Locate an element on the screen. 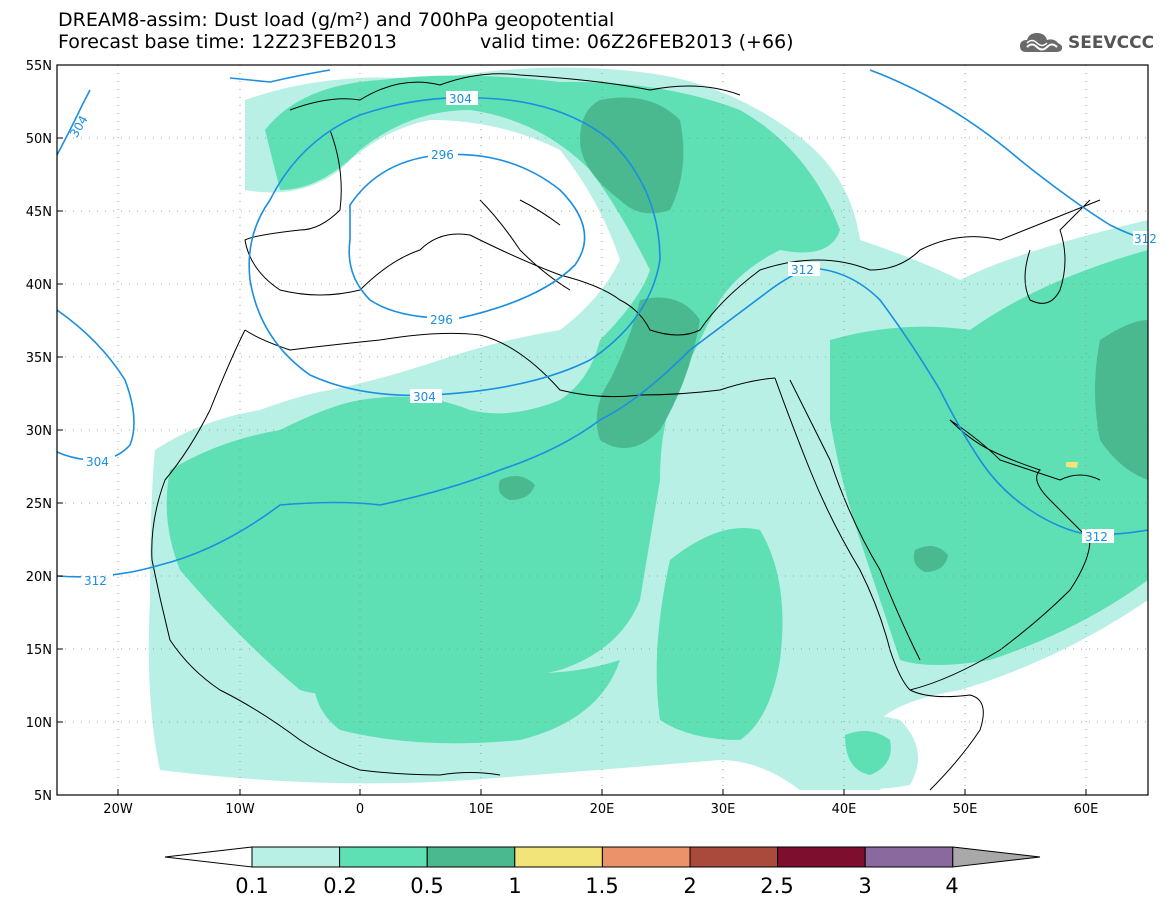 Image resolution: width=1165 pixels, height=907 pixels. longitude-labels: 20W 10W 0 10E 20E 30E 40E 50E 60E is located at coordinates (600, 809).